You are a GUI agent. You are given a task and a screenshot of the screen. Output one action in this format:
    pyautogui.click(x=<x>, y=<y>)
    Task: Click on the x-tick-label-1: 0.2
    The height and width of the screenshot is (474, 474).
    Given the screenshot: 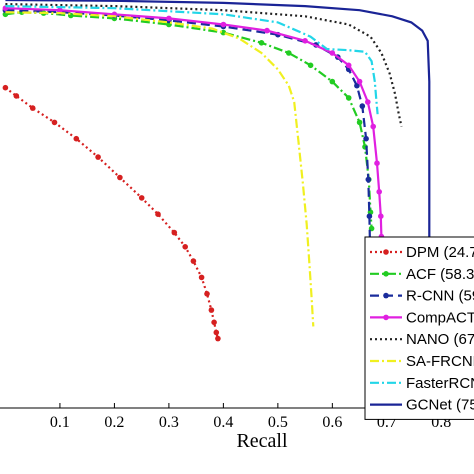 What is the action you would take?
    pyautogui.click(x=114, y=422)
    